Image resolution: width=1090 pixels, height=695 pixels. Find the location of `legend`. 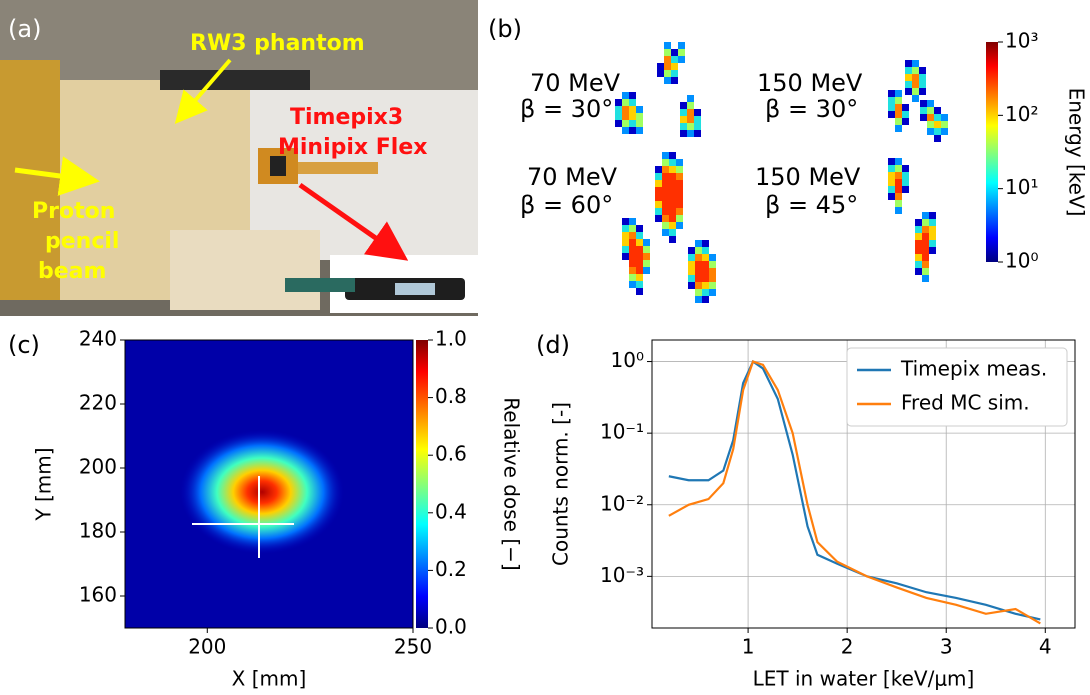

legend is located at coordinates (957, 387).